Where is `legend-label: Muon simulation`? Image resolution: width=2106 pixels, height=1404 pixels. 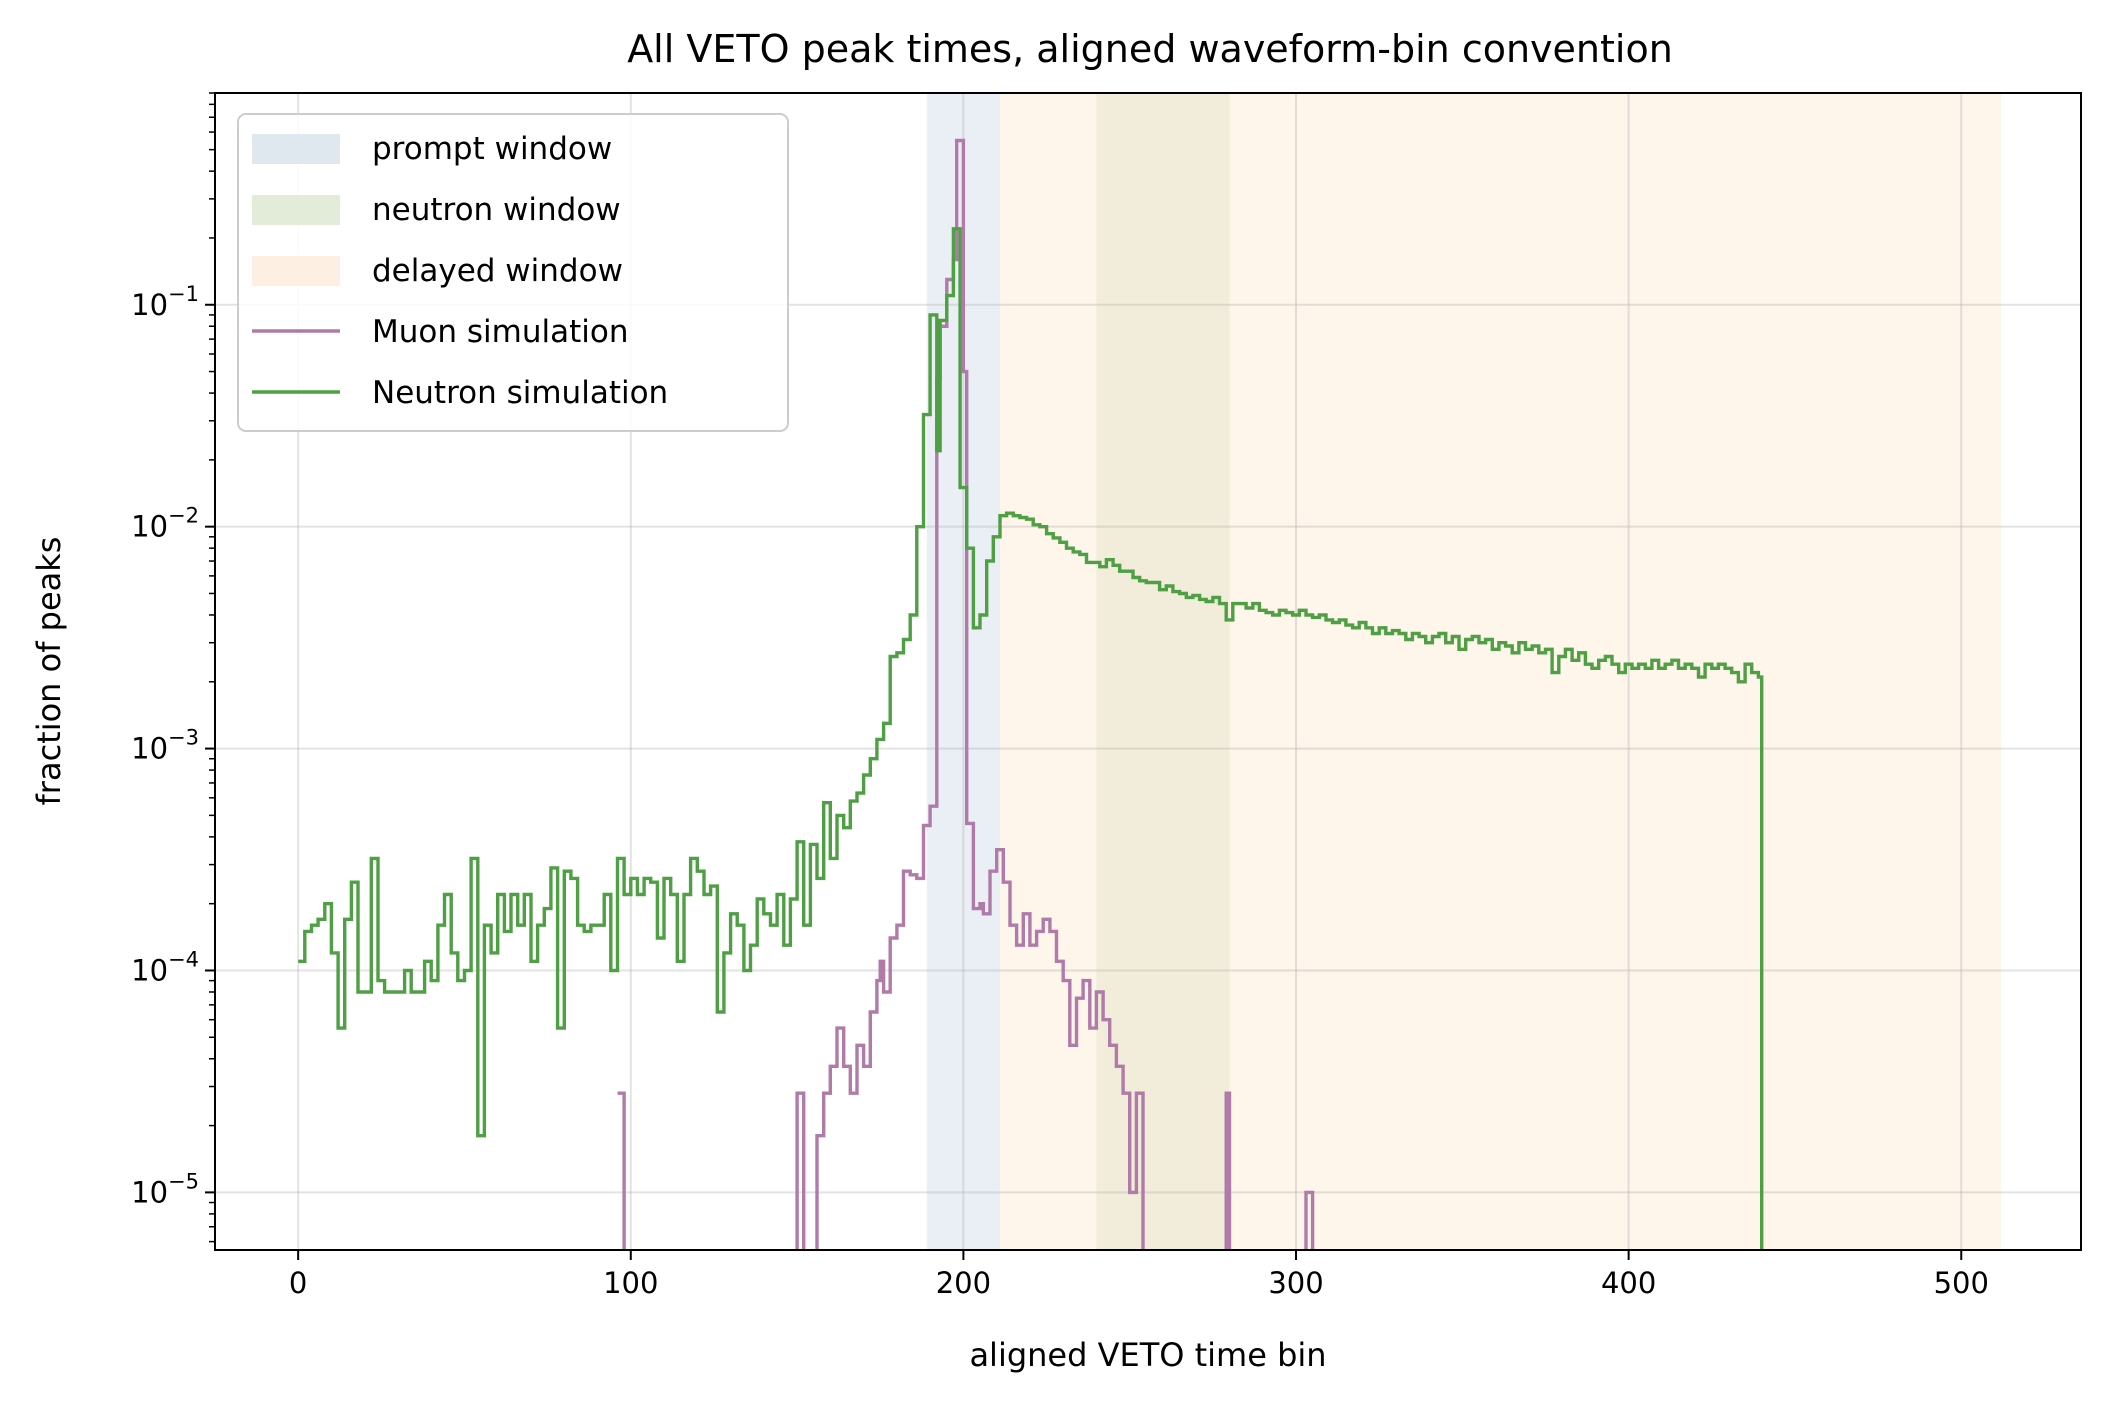
legend-label: Muon simulation is located at coordinates (500, 332).